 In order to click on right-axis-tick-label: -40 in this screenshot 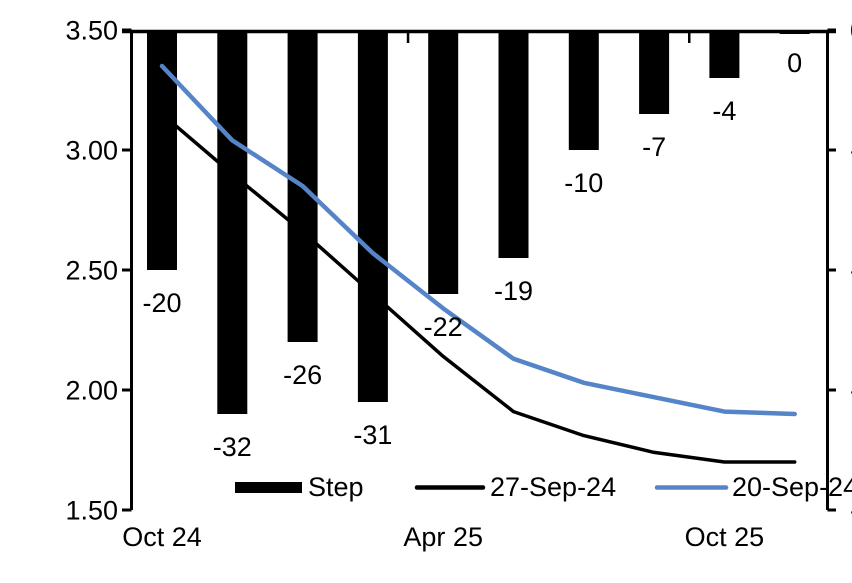, I will do `click(851, 511)`.